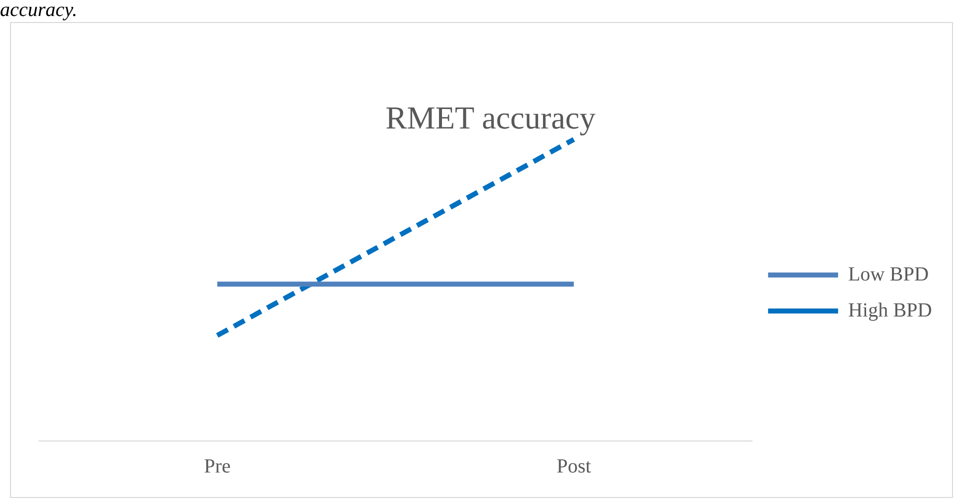  What do you see at coordinates (890, 310) in the screenshot?
I see `legend-label: High BPD` at bounding box center [890, 310].